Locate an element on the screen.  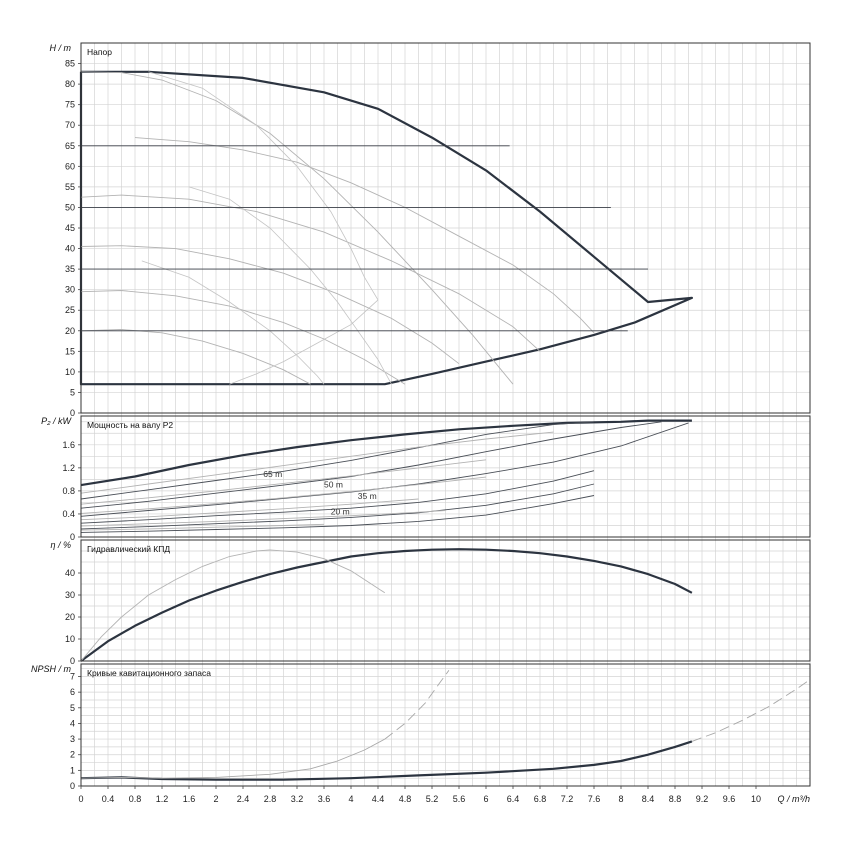
x-tick-label: 8.4 is located at coordinates (648, 799).